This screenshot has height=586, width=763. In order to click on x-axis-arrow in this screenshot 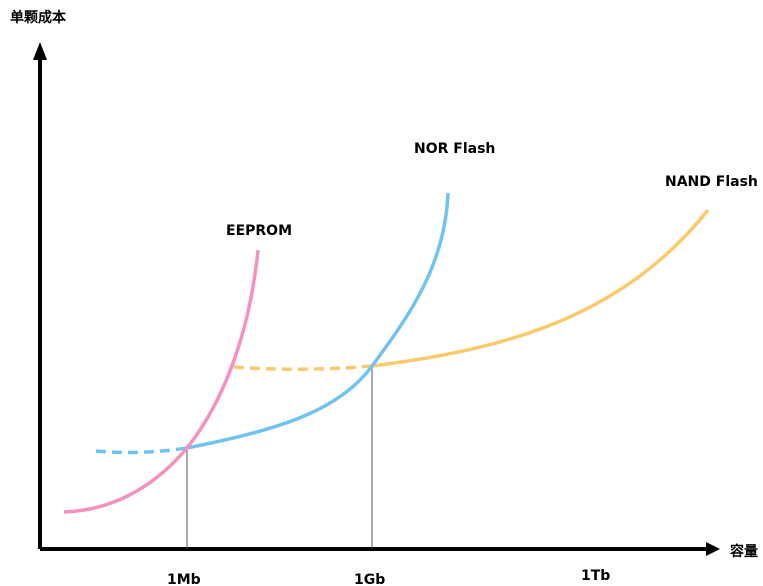, I will do `click(713, 549)`.